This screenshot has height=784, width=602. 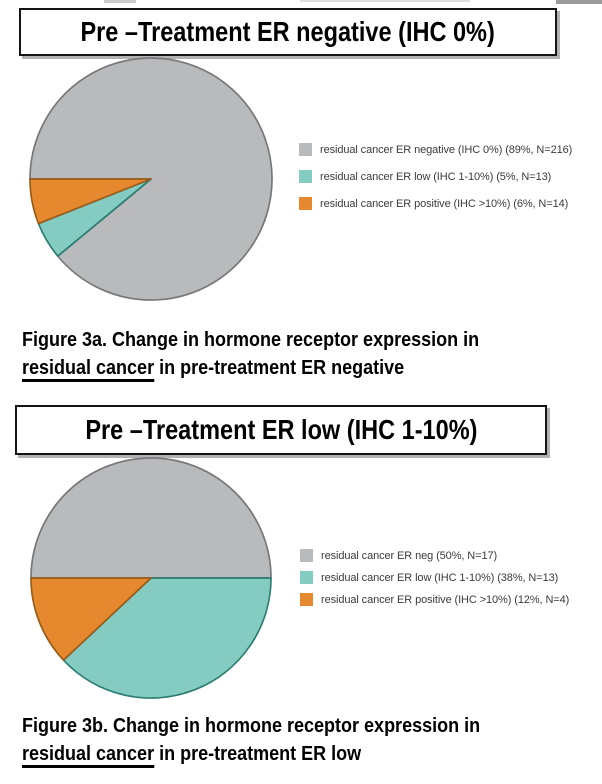 What do you see at coordinates (409, 555) in the screenshot?
I see `legend-label: residual cancer ER neg (50%, N=17)` at bounding box center [409, 555].